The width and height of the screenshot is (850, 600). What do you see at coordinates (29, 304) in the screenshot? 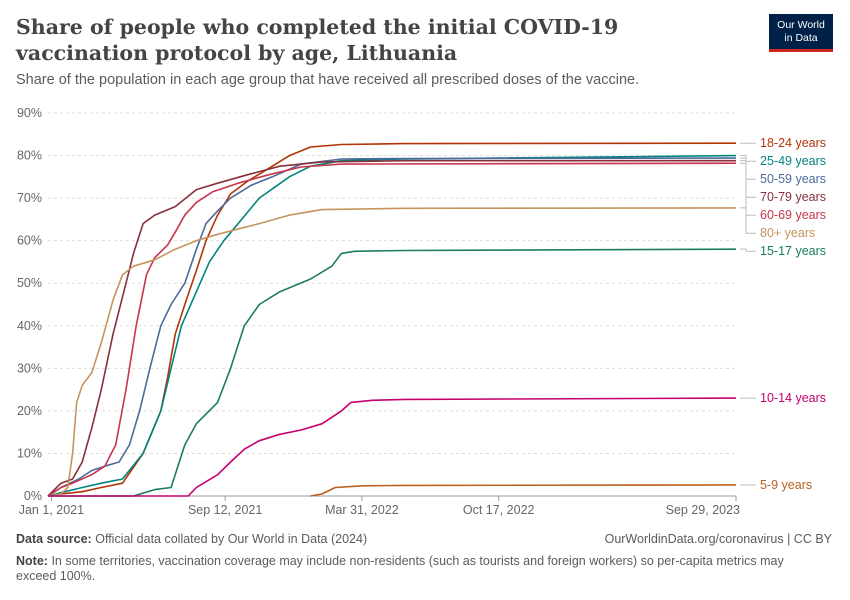
I see `y-axis-ticks: 0% 10% 20% 30% 40% 50% 60% 70% 80% 90%` at bounding box center [29, 304].